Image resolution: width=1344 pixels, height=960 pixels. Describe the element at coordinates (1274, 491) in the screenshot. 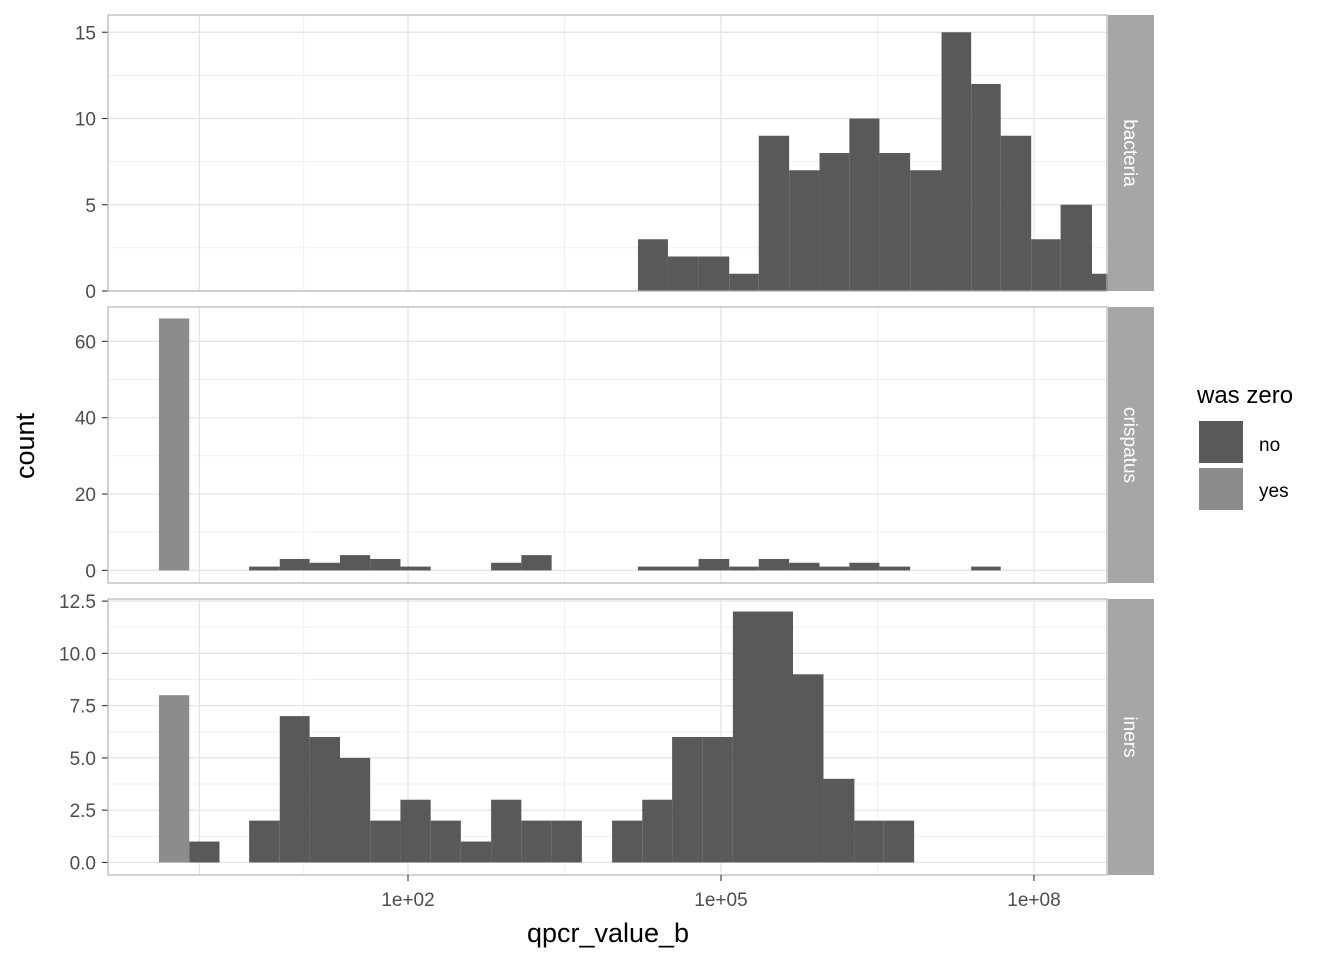

I see `legend-label-yes: yes` at that location.